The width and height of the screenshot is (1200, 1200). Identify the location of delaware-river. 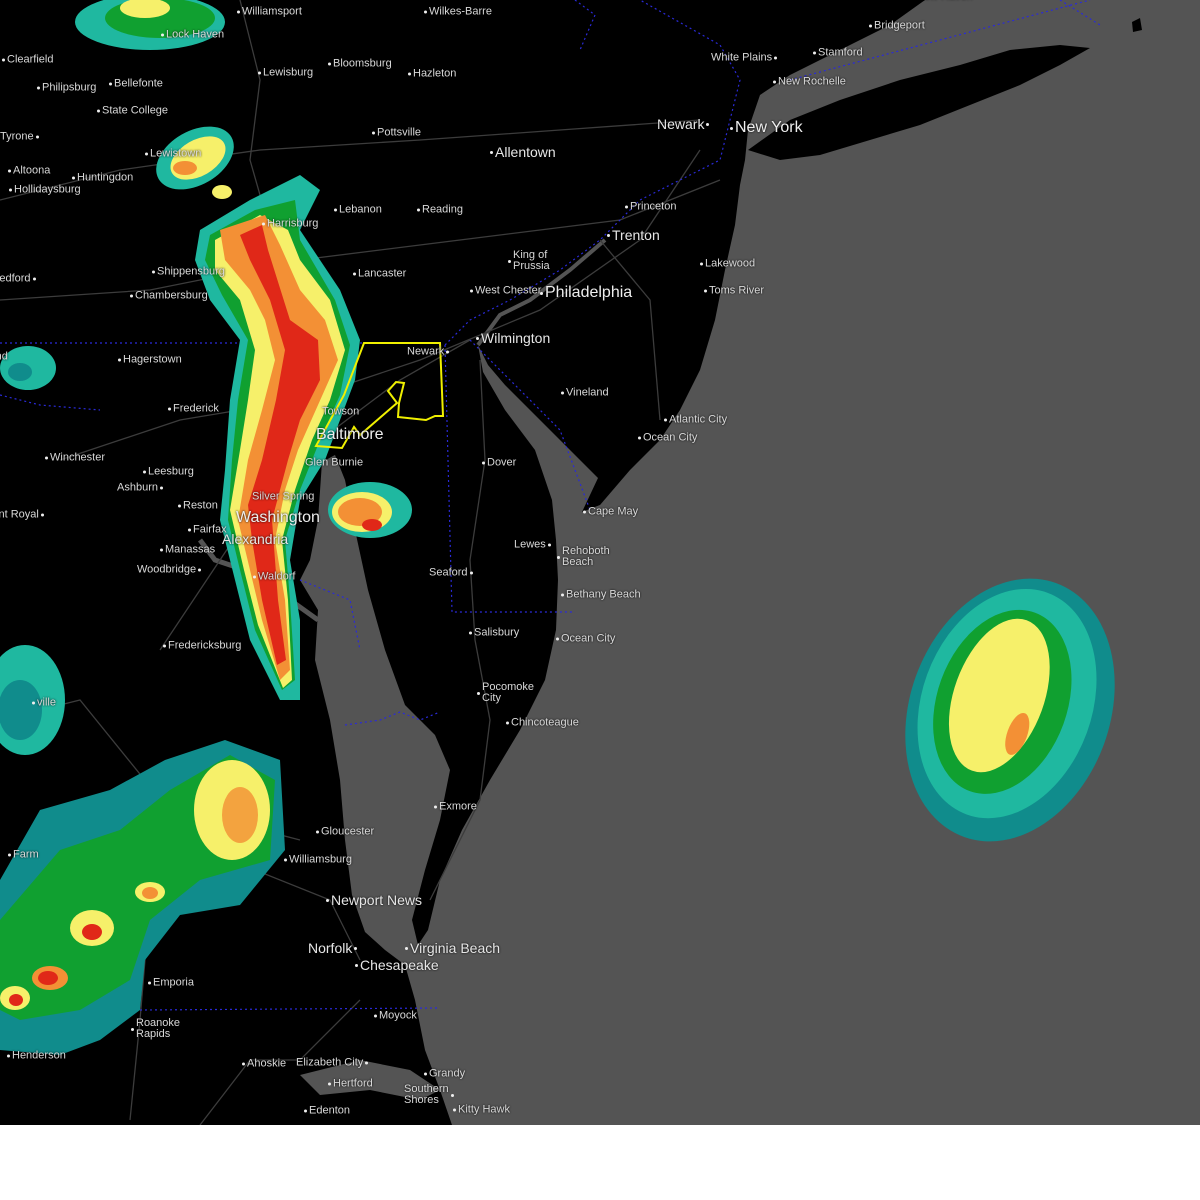
(541, 292).